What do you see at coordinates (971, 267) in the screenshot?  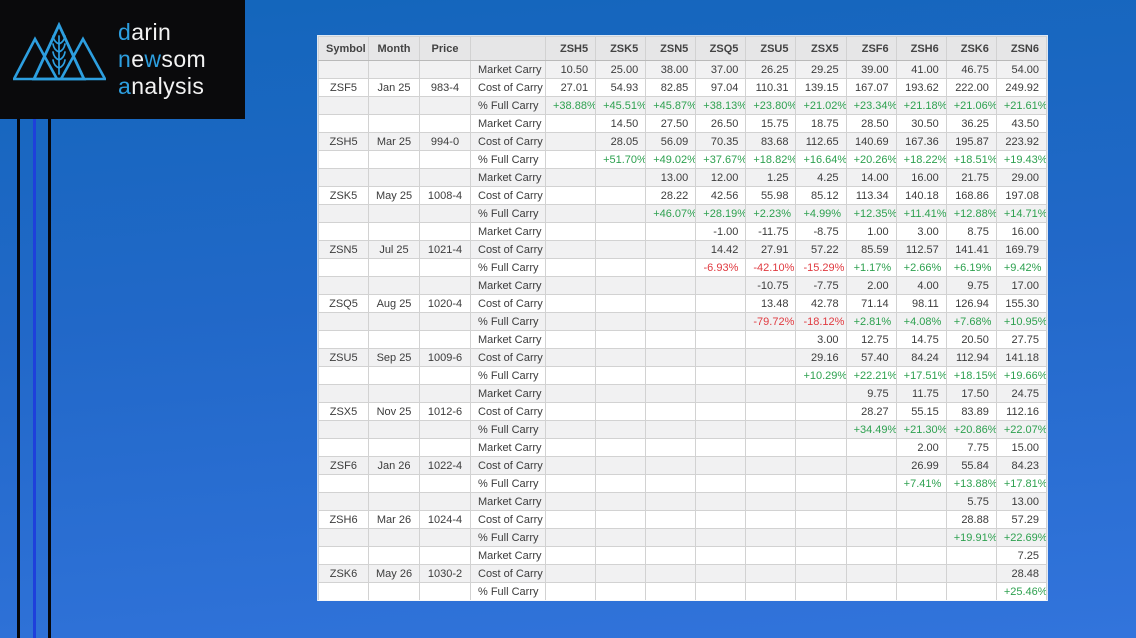 I see `value-cell: +6.19%` at bounding box center [971, 267].